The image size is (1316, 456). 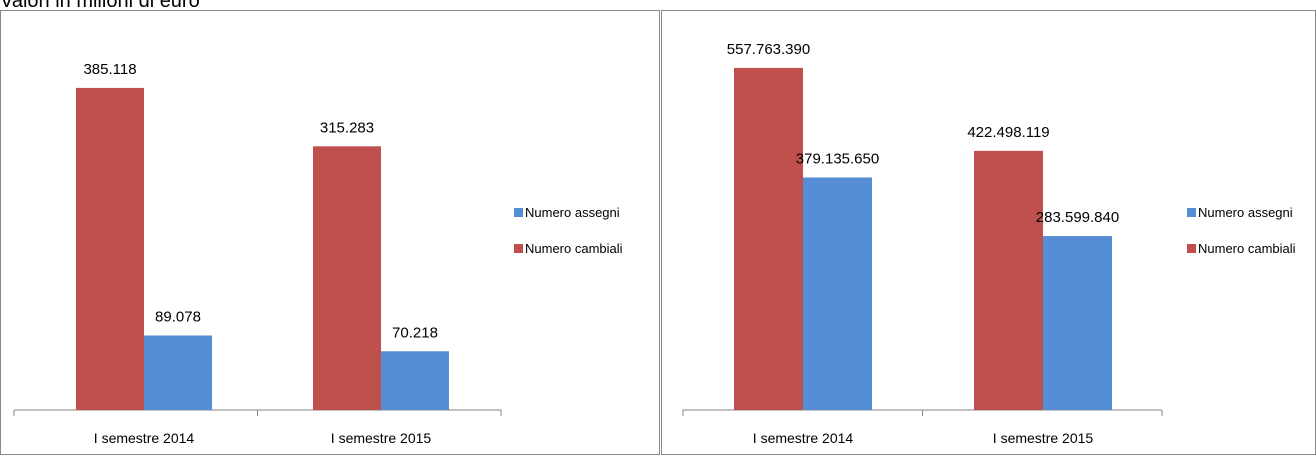 I want to click on data-label: 379.135.650, so click(x=837, y=158).